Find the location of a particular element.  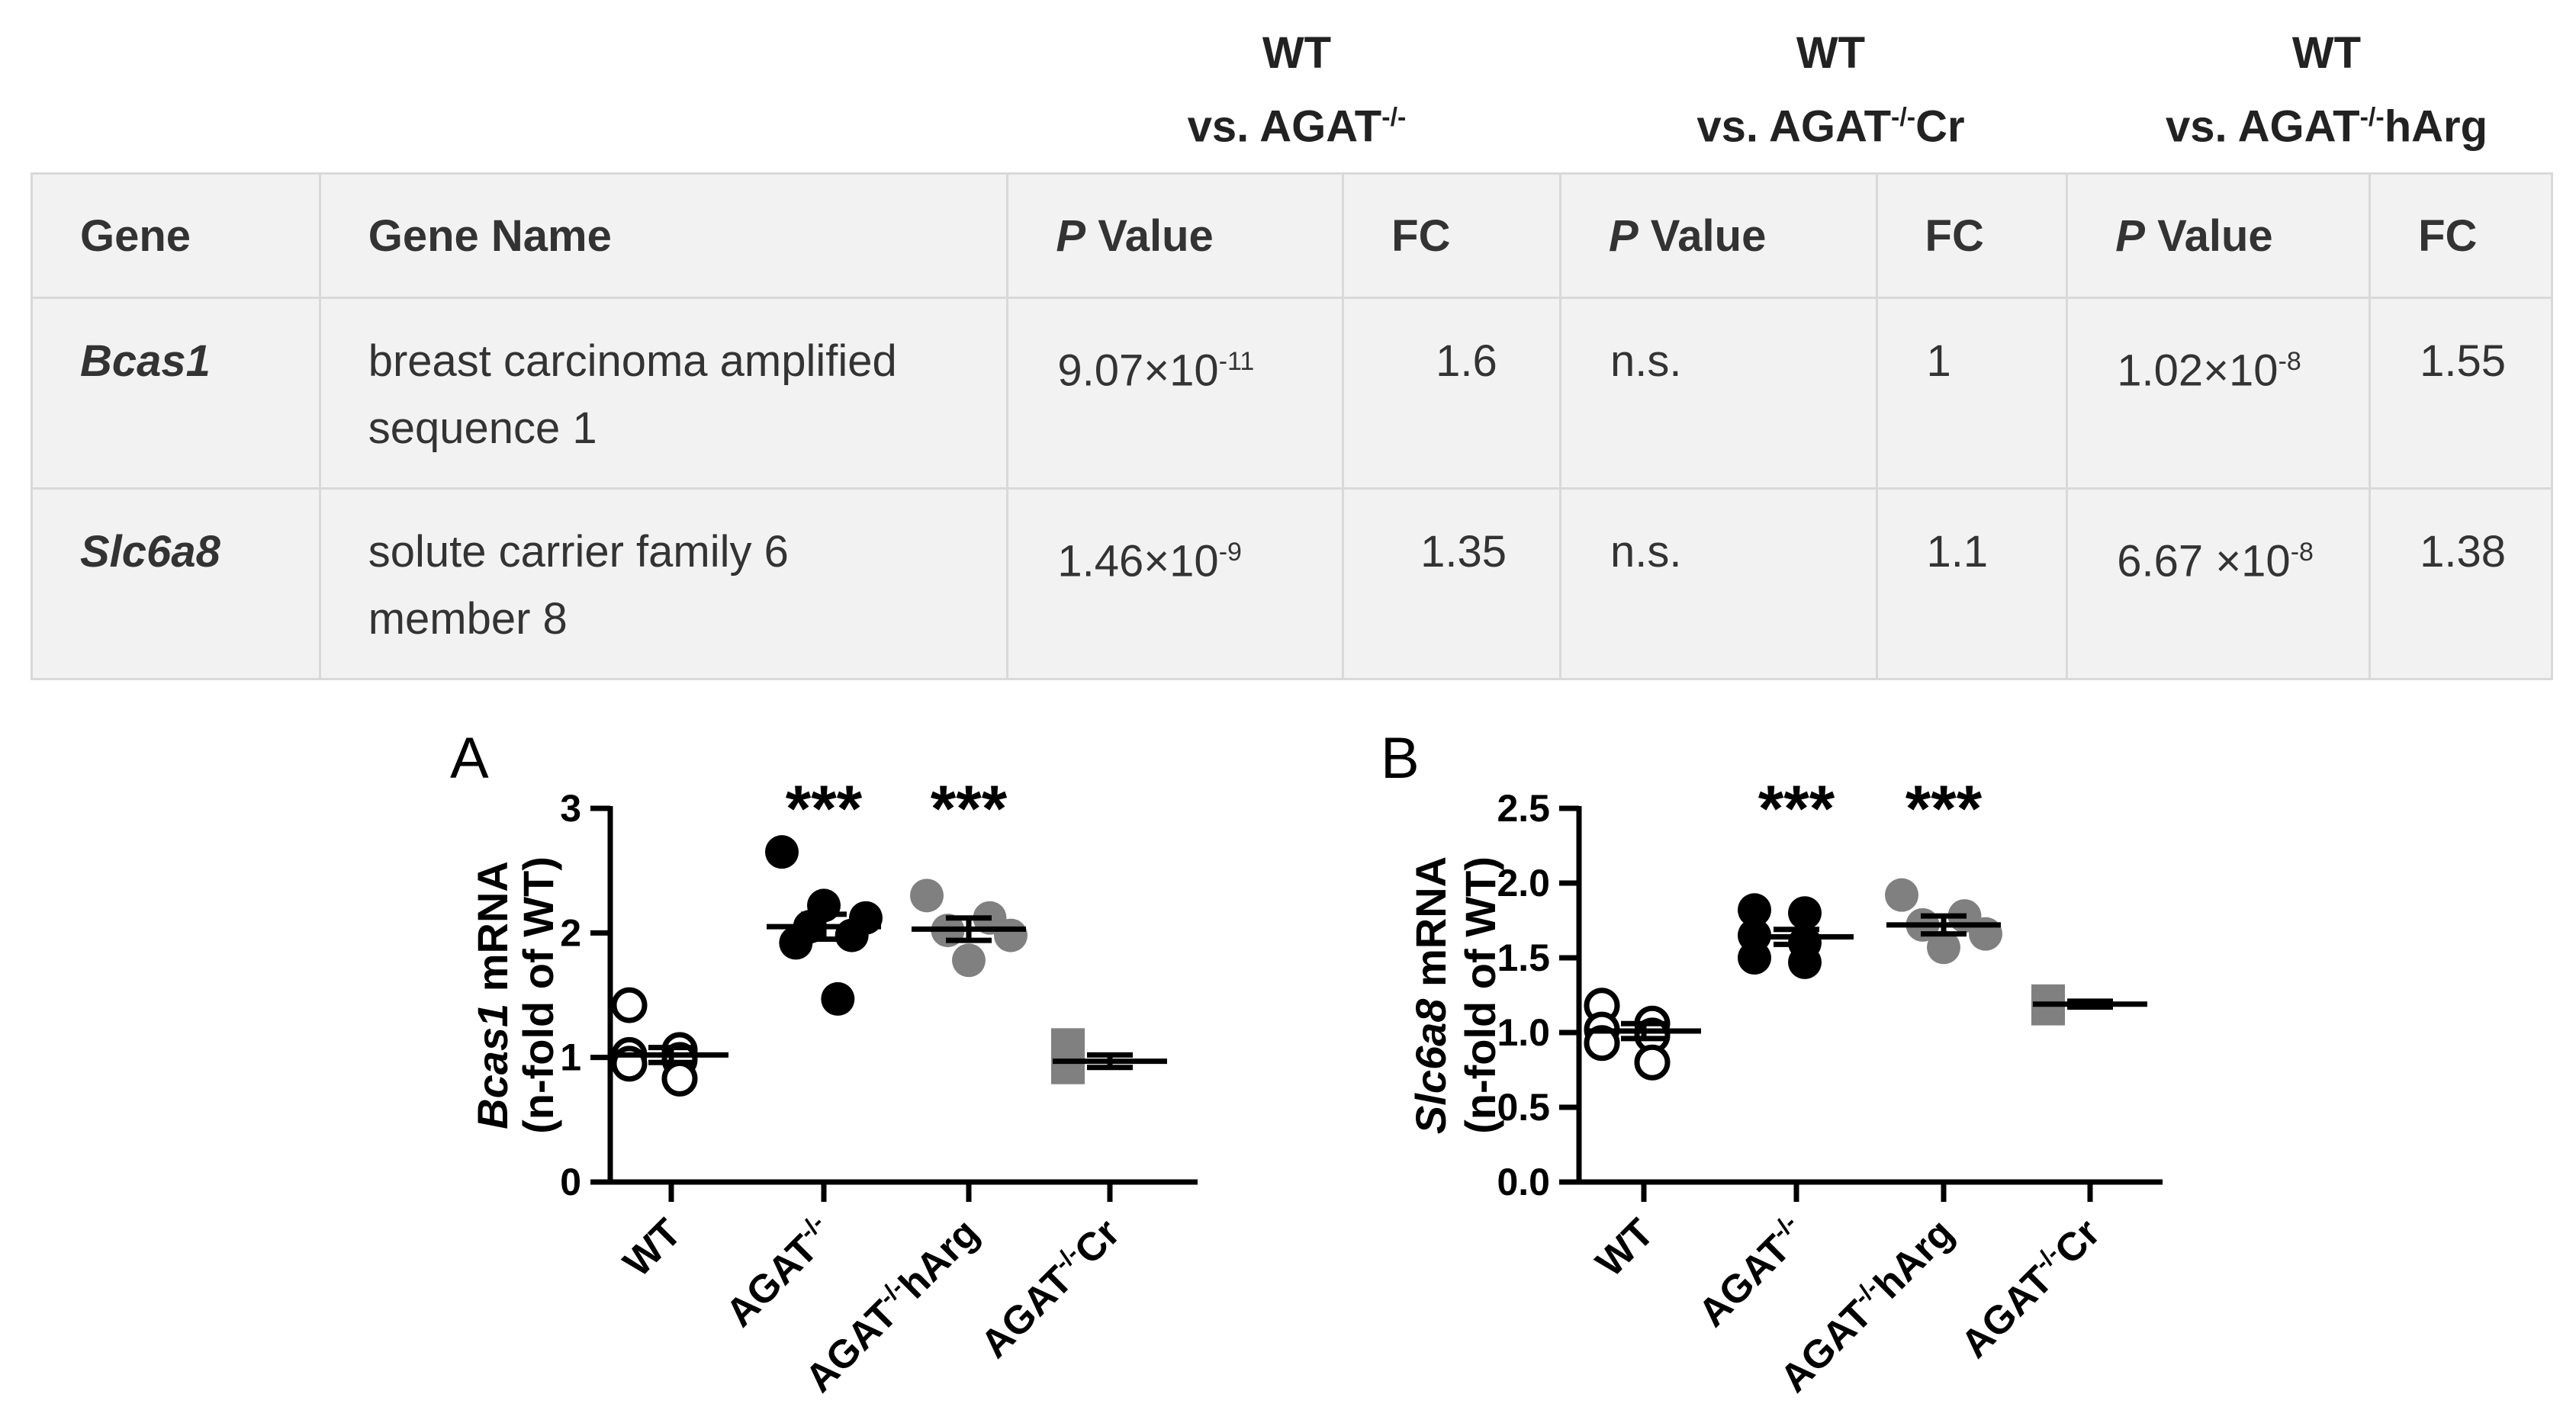

group-header-agat-harg: WT vs. AGAT-/-hArg is located at coordinates (2327, 90).